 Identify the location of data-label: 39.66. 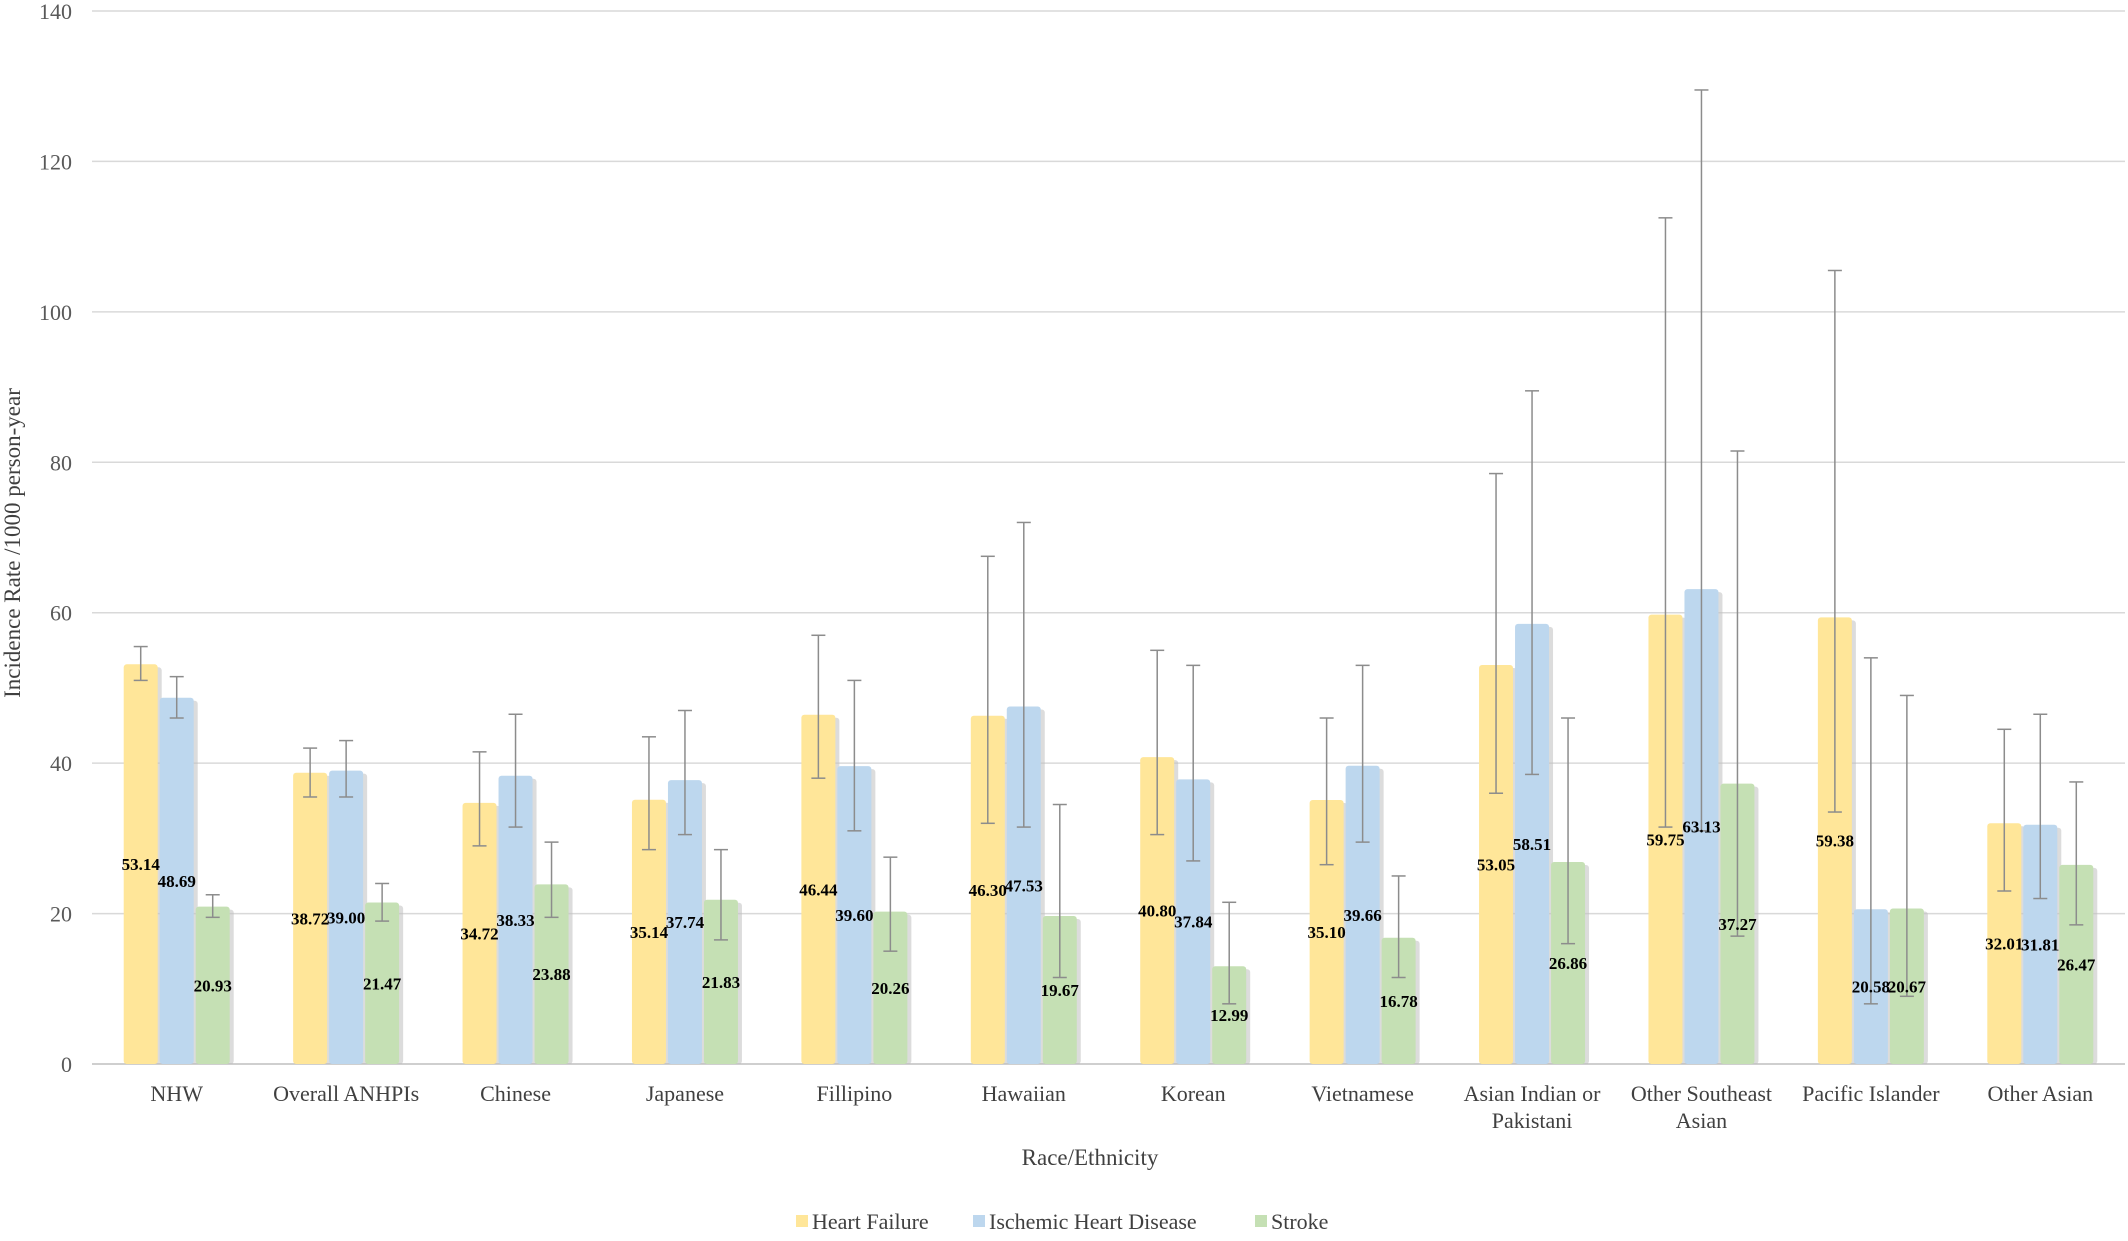
(1363, 915).